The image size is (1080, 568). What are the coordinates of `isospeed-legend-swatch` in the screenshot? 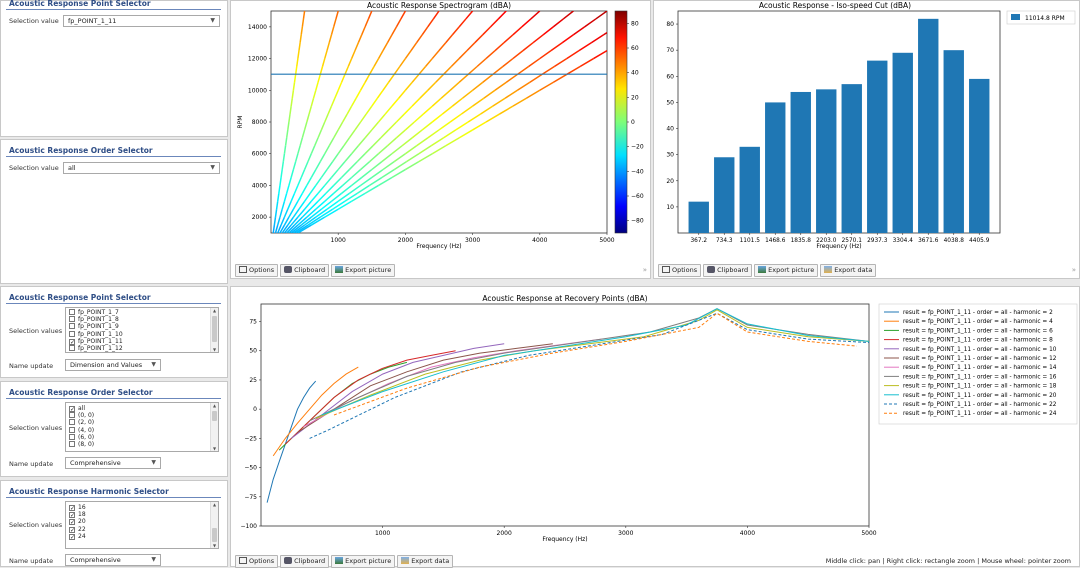 It's located at (1015, 17).